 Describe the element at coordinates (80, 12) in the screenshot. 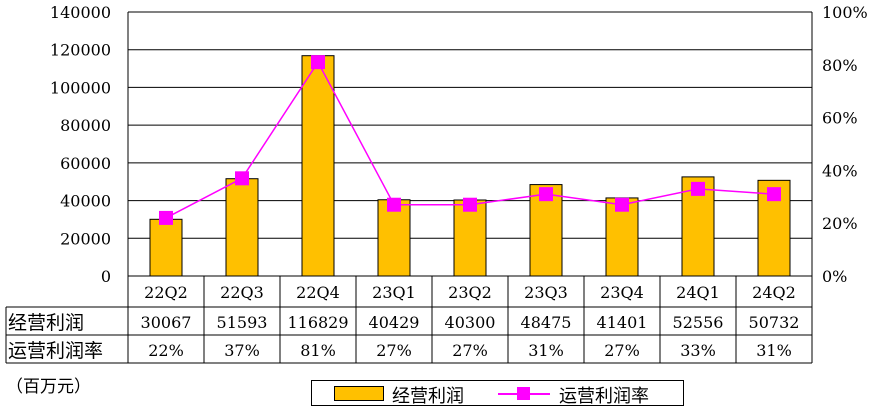

I see `y-left-tick-label: 140000` at that location.